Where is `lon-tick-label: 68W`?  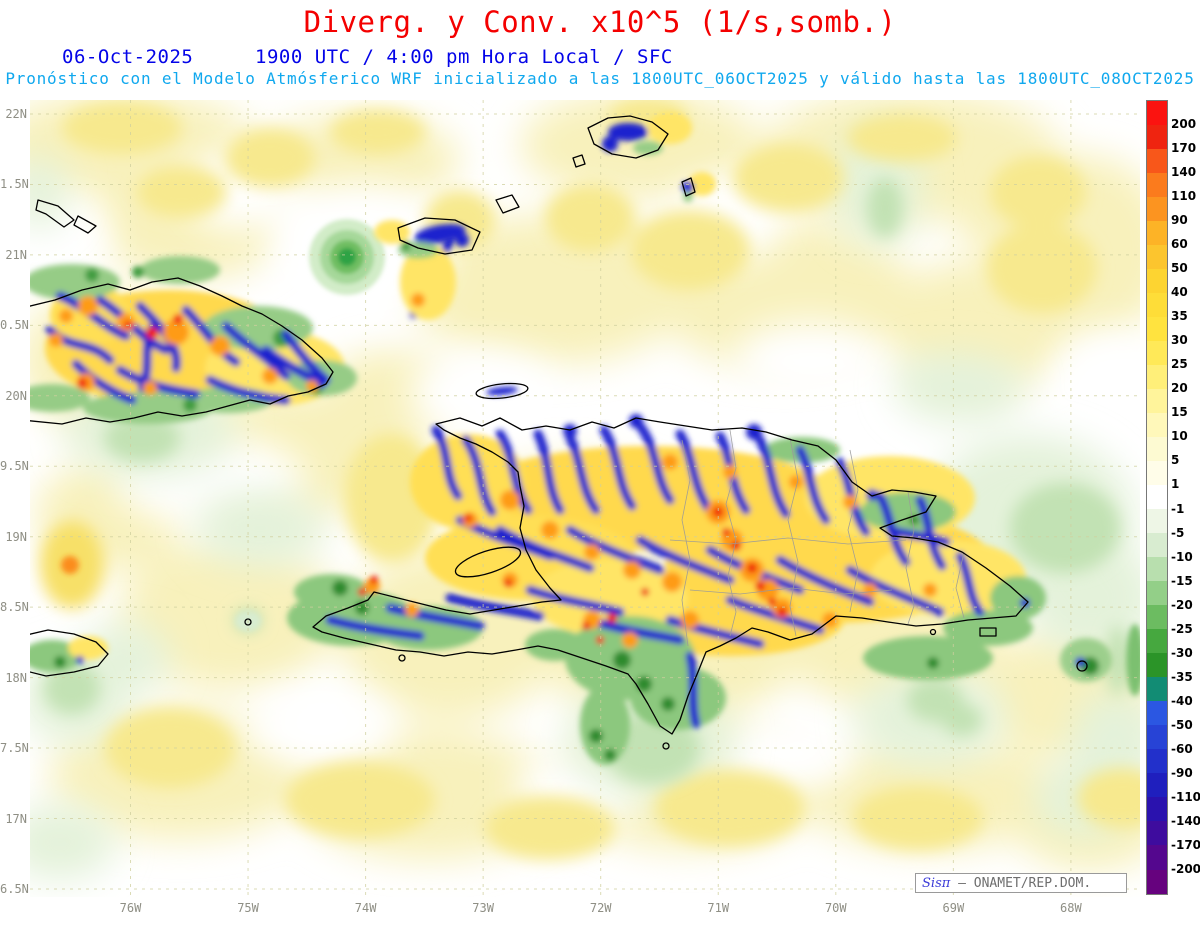
lon-tick-label: 68W is located at coordinates (1071, 908).